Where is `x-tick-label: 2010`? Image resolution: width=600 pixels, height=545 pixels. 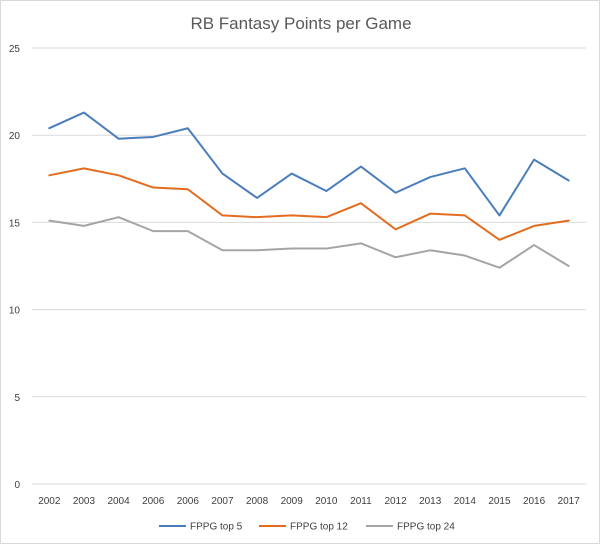
x-tick-label: 2010 is located at coordinates (326, 501).